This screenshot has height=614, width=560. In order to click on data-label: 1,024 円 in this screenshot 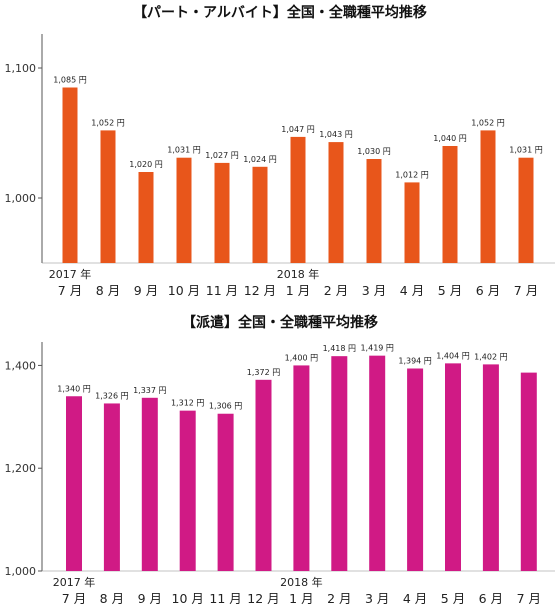, I will do `click(259, 159)`.